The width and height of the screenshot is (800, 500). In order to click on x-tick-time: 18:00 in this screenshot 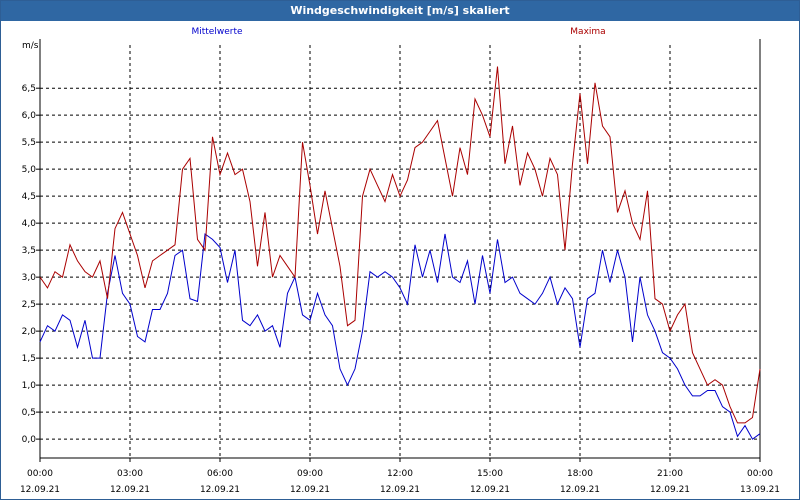, I will do `click(580, 474)`.